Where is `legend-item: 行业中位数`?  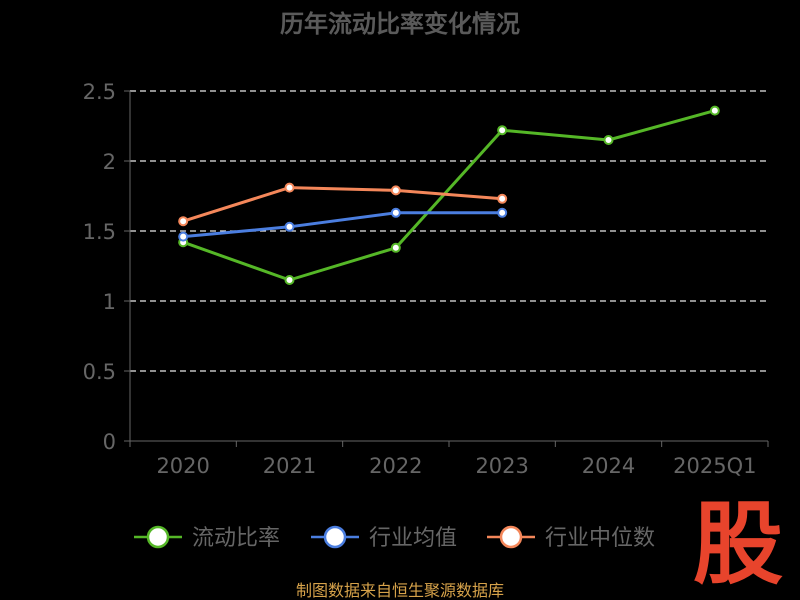
legend-item: 行业中位数 is located at coordinates (571, 538).